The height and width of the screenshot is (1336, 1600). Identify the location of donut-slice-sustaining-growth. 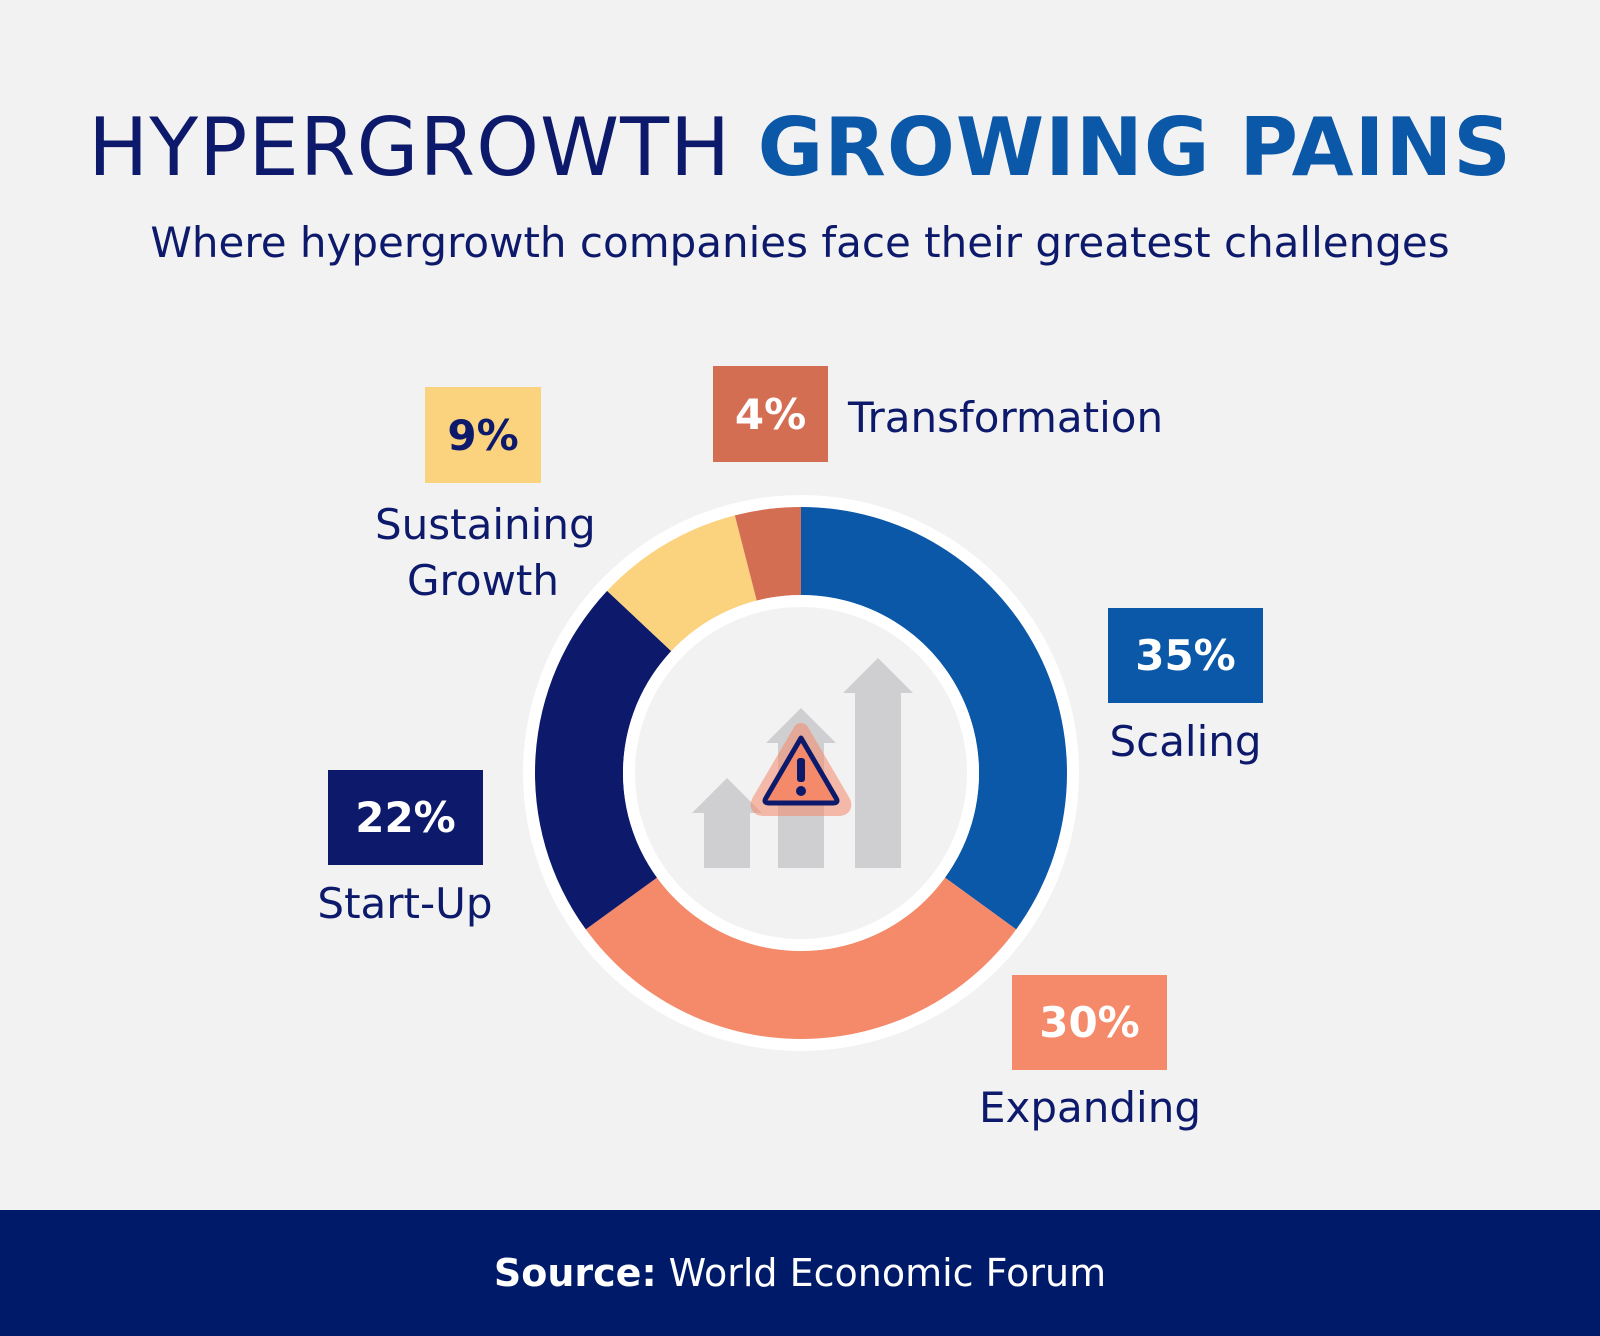
(682, 583).